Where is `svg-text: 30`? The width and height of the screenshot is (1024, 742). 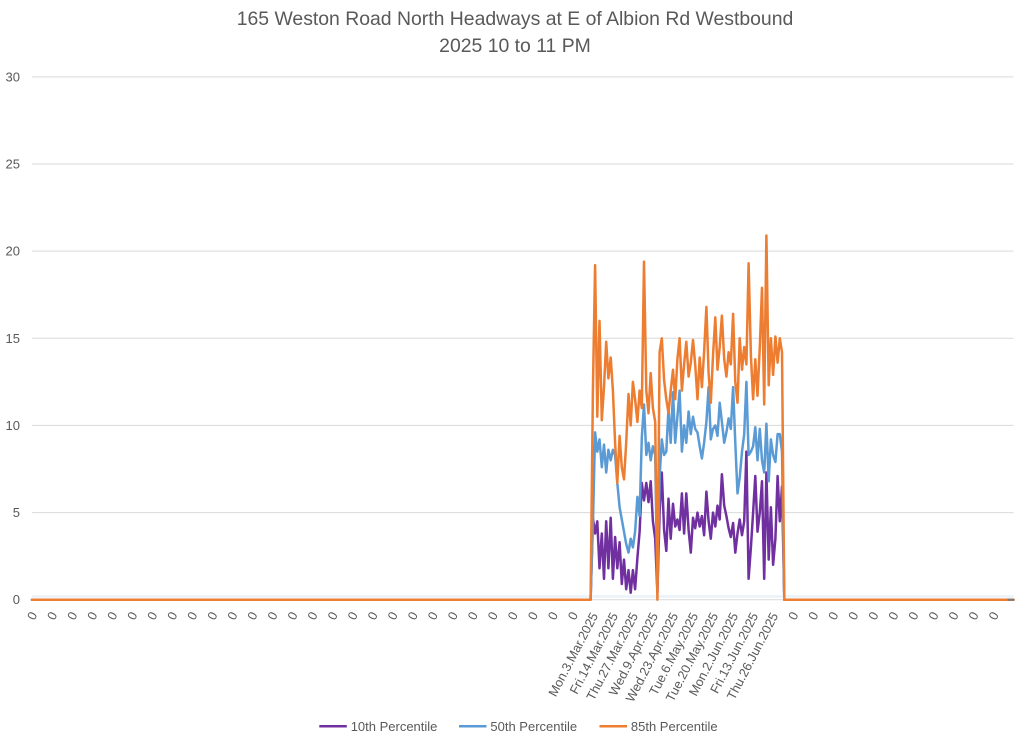
svg-text: 30 is located at coordinates (13, 76).